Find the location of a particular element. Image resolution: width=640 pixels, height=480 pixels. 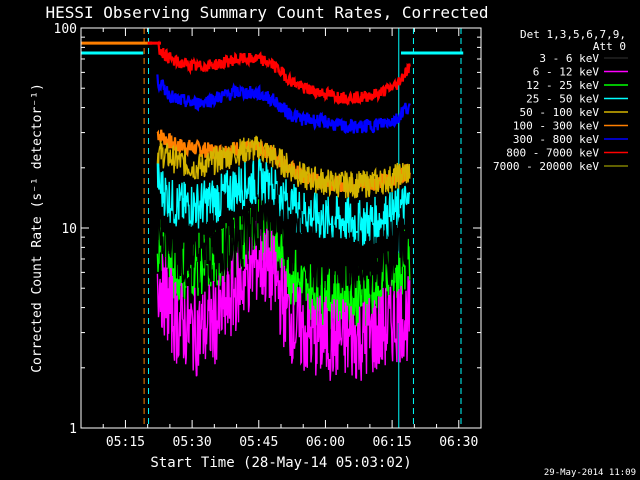

legend-label: 300 - 800 keV is located at coordinates (556, 139).